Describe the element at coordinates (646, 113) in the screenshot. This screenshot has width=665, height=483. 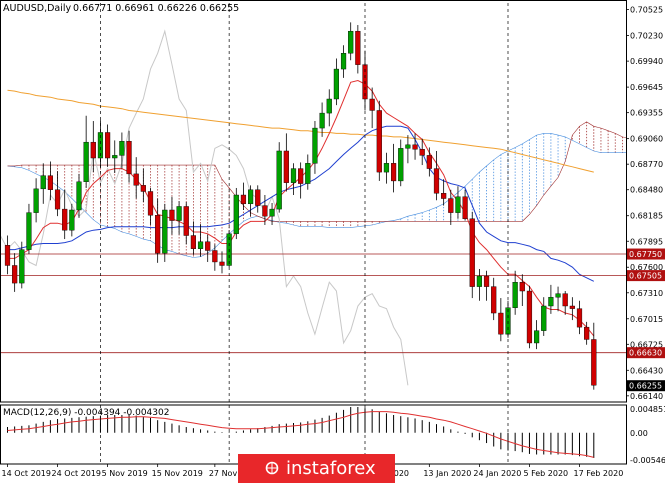
I see `price-tick-label-4: 0.69355` at that location.